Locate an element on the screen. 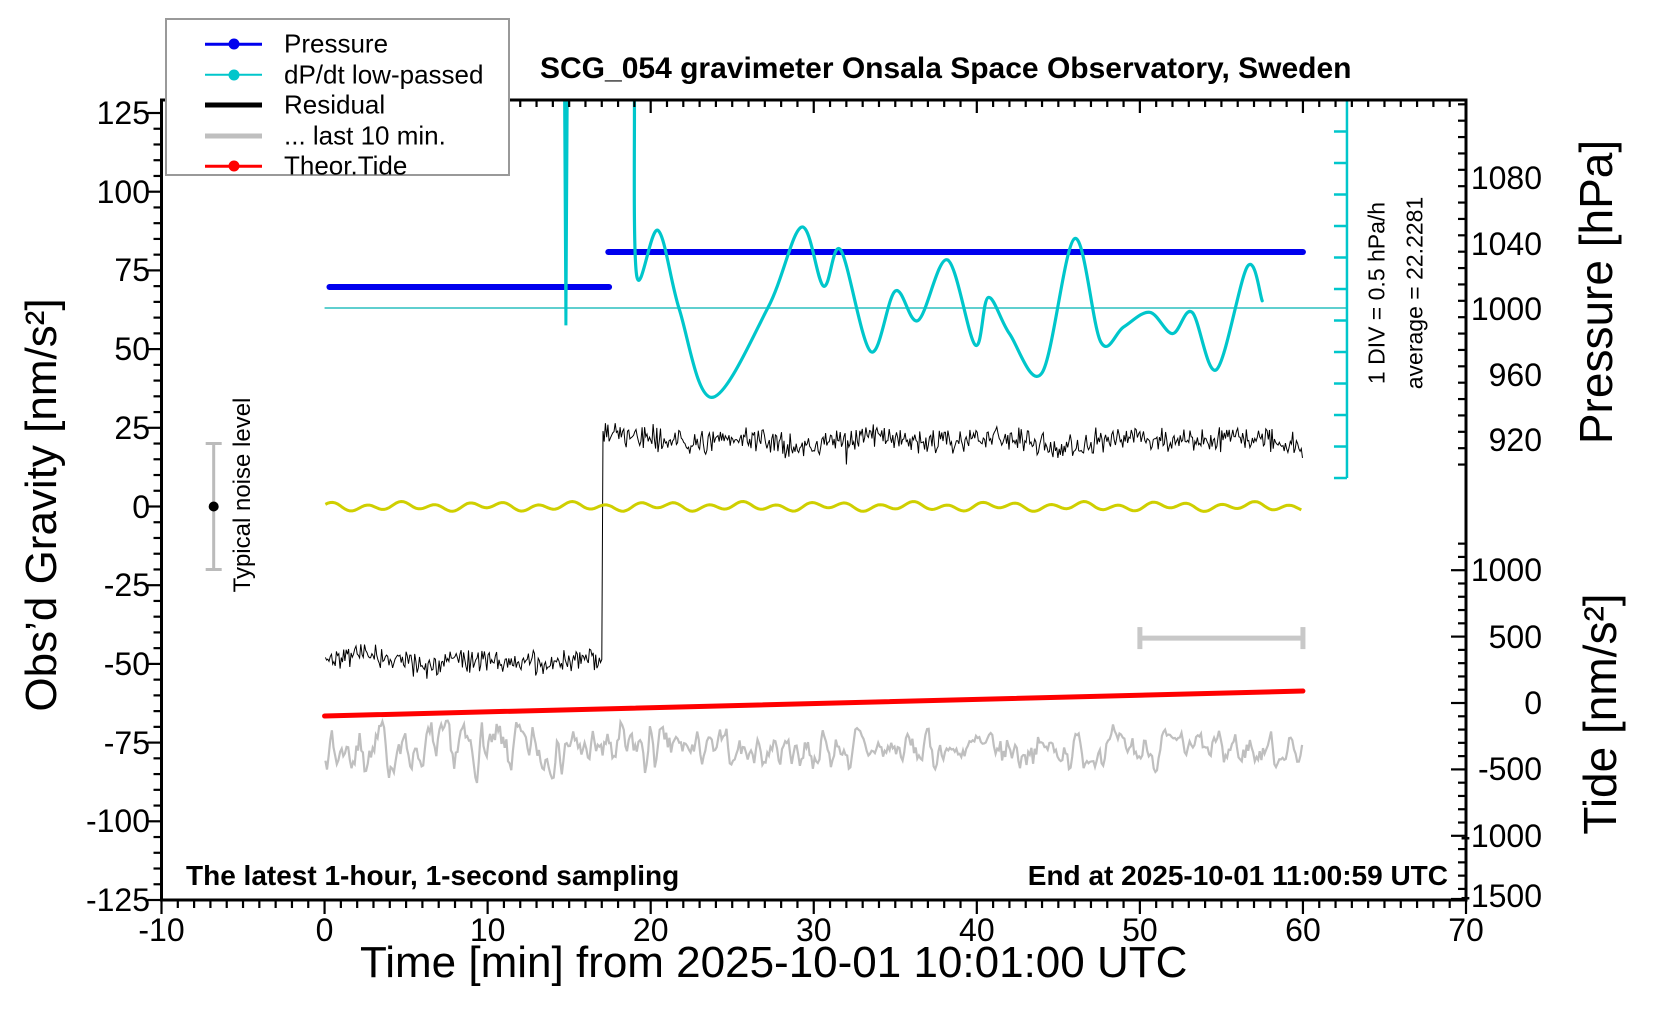 The height and width of the screenshot is (1020, 1660). legend-item-residual: Residual is located at coordinates (337, 105).